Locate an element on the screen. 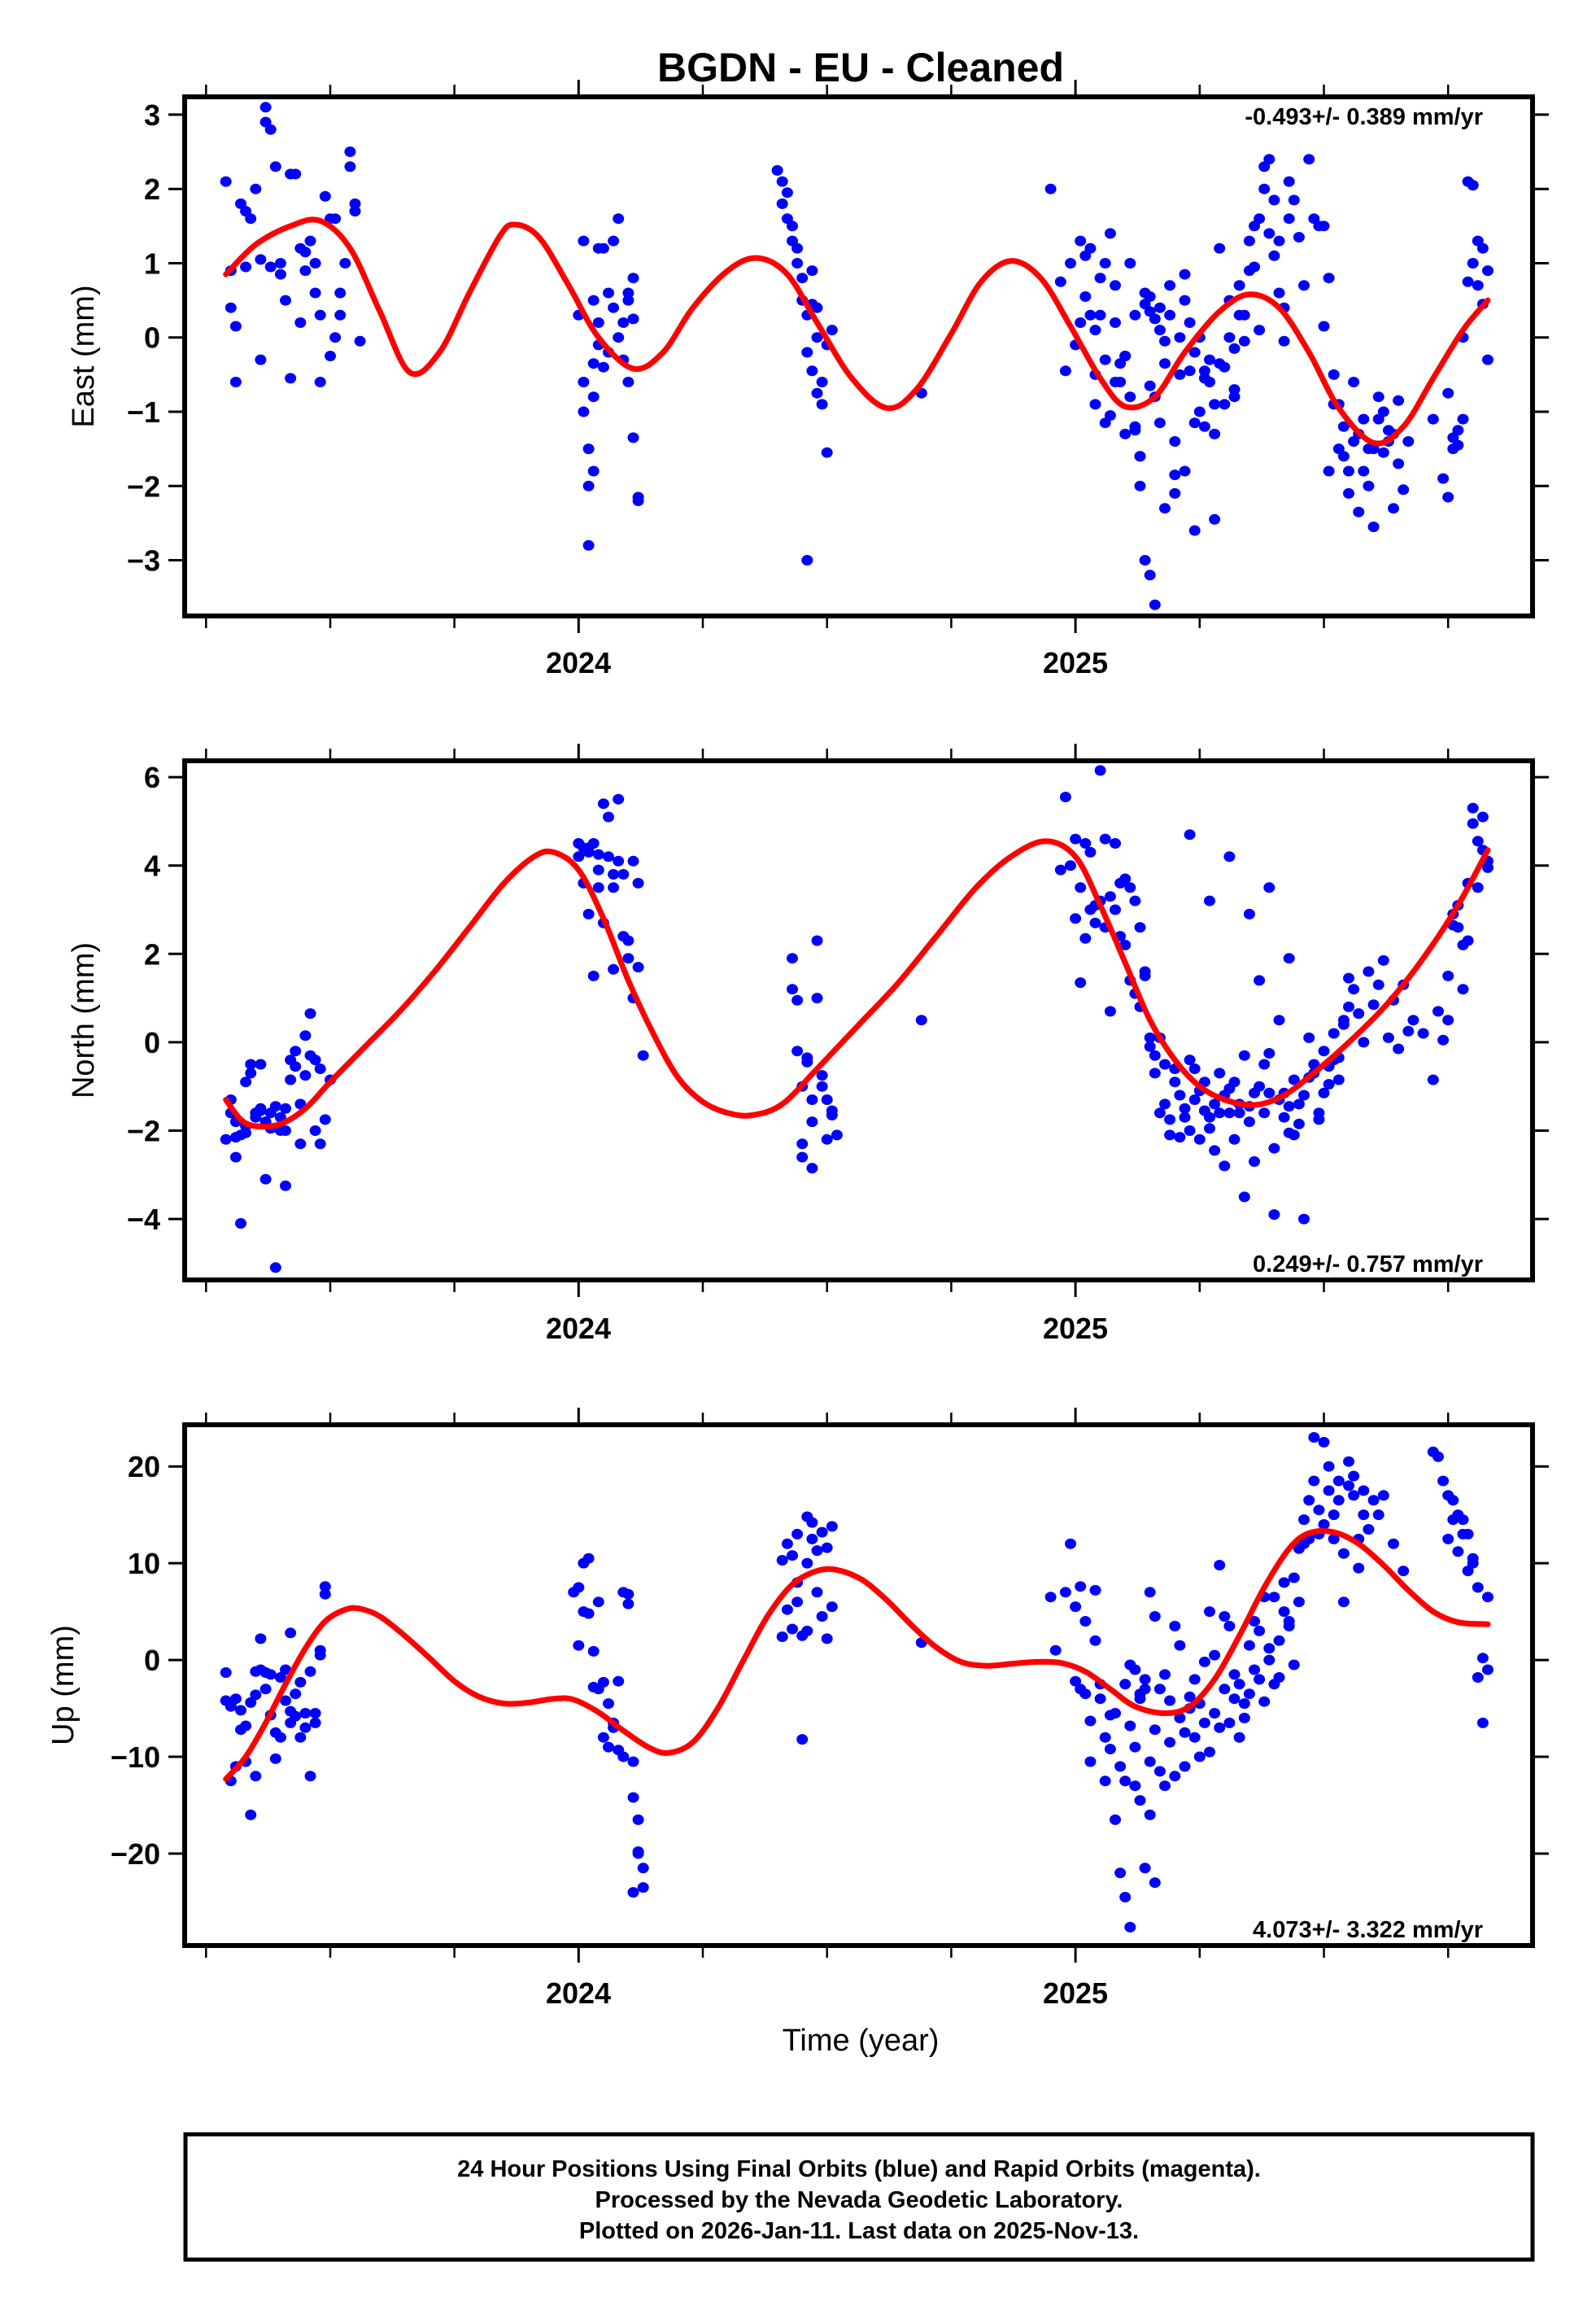  east-y-tick-label: −2 is located at coordinates (143, 486).